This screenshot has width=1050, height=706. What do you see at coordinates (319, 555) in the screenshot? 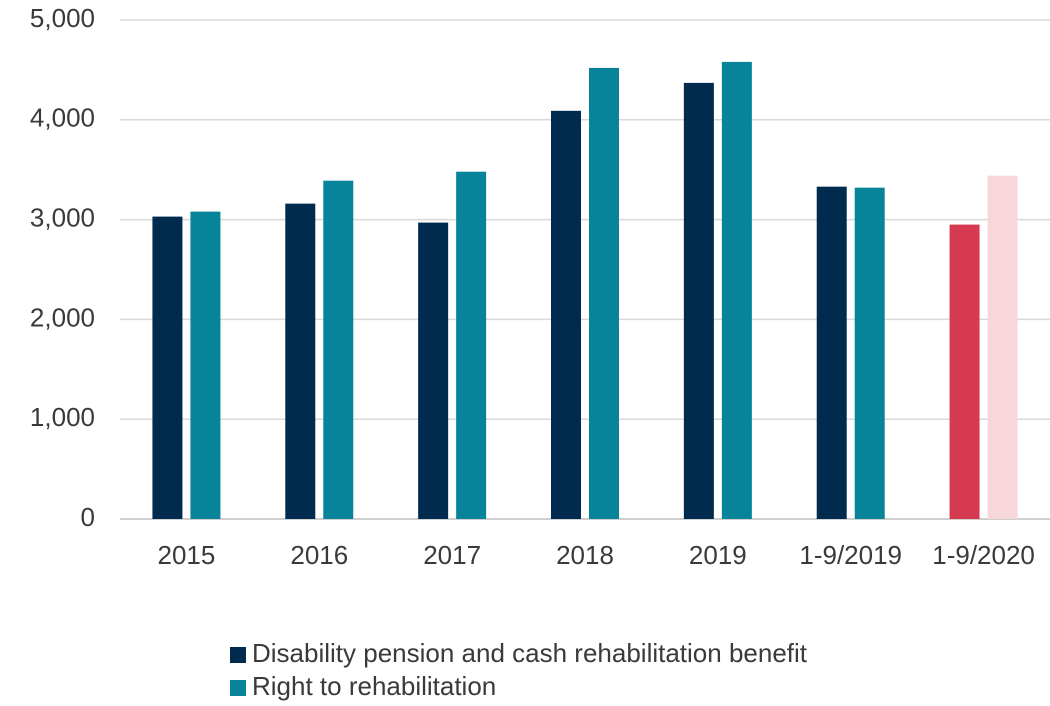
I see `x-tick-label: 2016` at bounding box center [319, 555].